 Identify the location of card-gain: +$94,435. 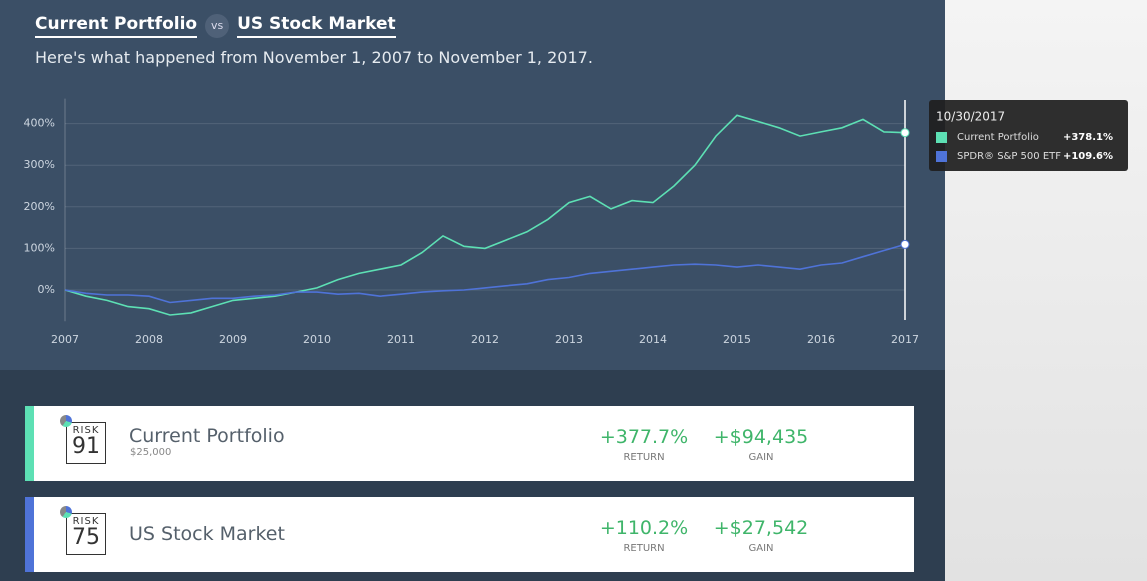
(761, 437).